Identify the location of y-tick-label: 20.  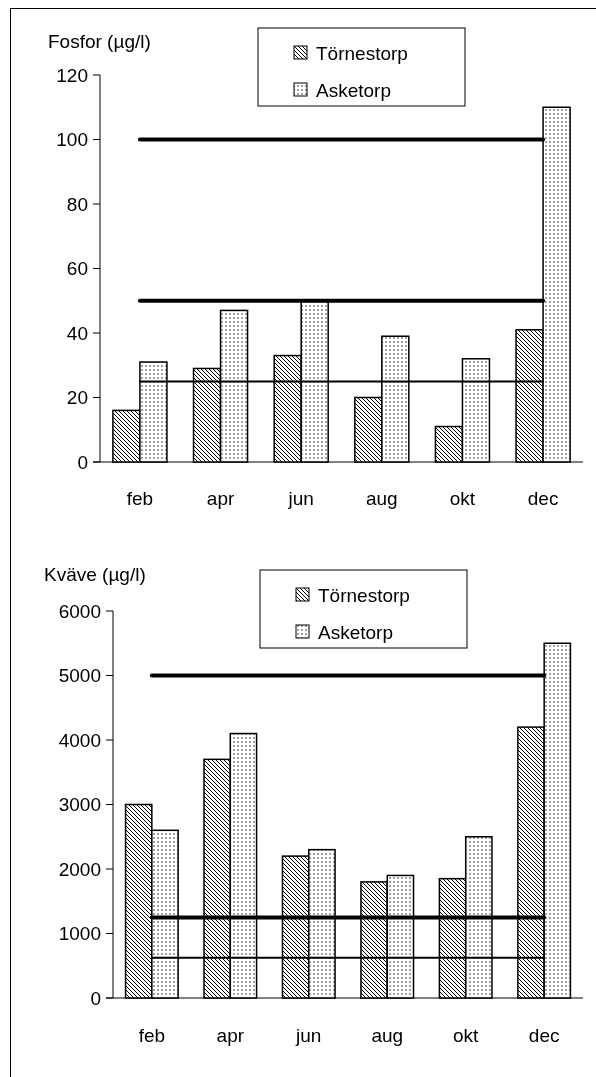
(77, 398).